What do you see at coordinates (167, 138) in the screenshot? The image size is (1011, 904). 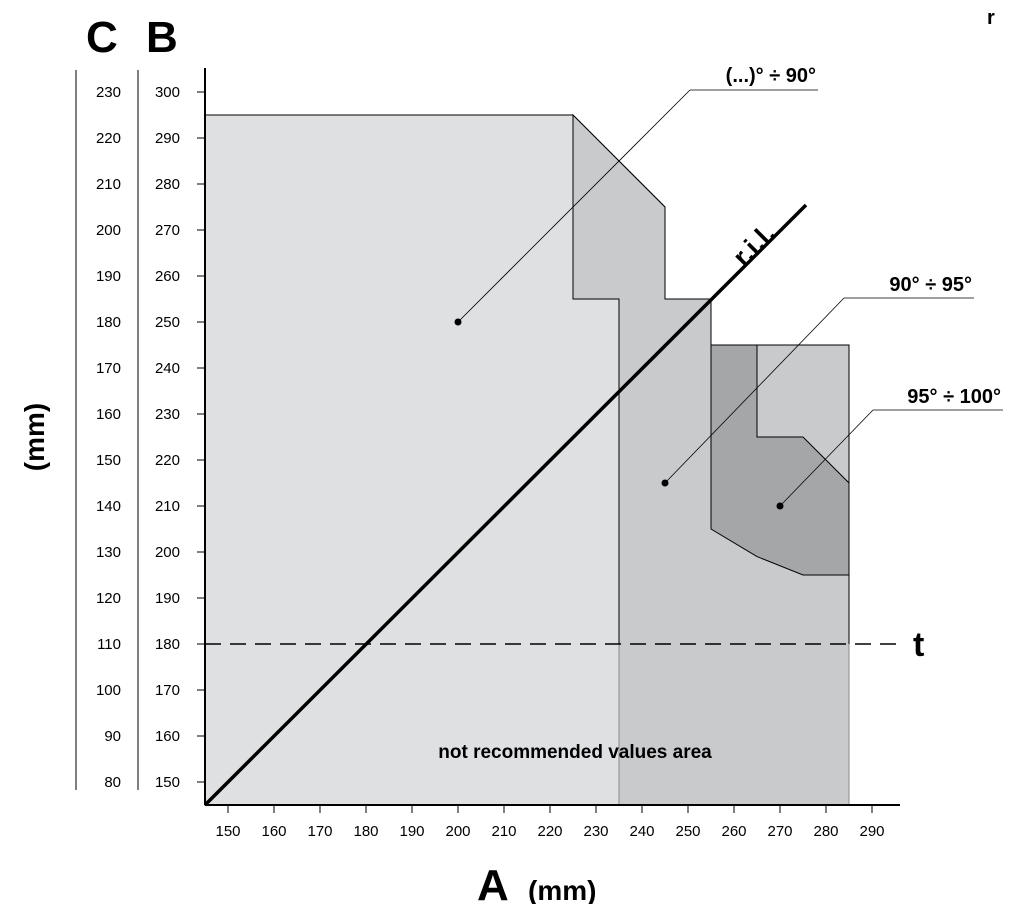 I see `y-tick-label-b-290: 290` at bounding box center [167, 138].